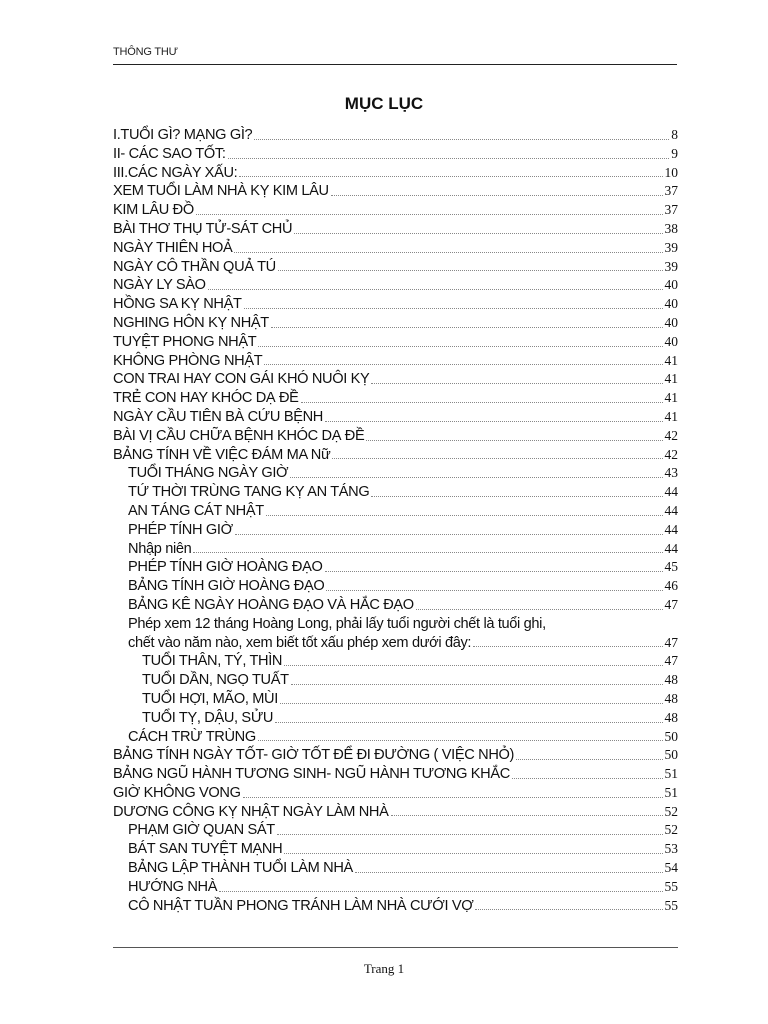 This screenshot has width=768, height=1024. Describe the element at coordinates (395, 680) in the screenshot. I see `toc-entry: TUỔI DẦN, NGỌ TUẤT 48` at that location.